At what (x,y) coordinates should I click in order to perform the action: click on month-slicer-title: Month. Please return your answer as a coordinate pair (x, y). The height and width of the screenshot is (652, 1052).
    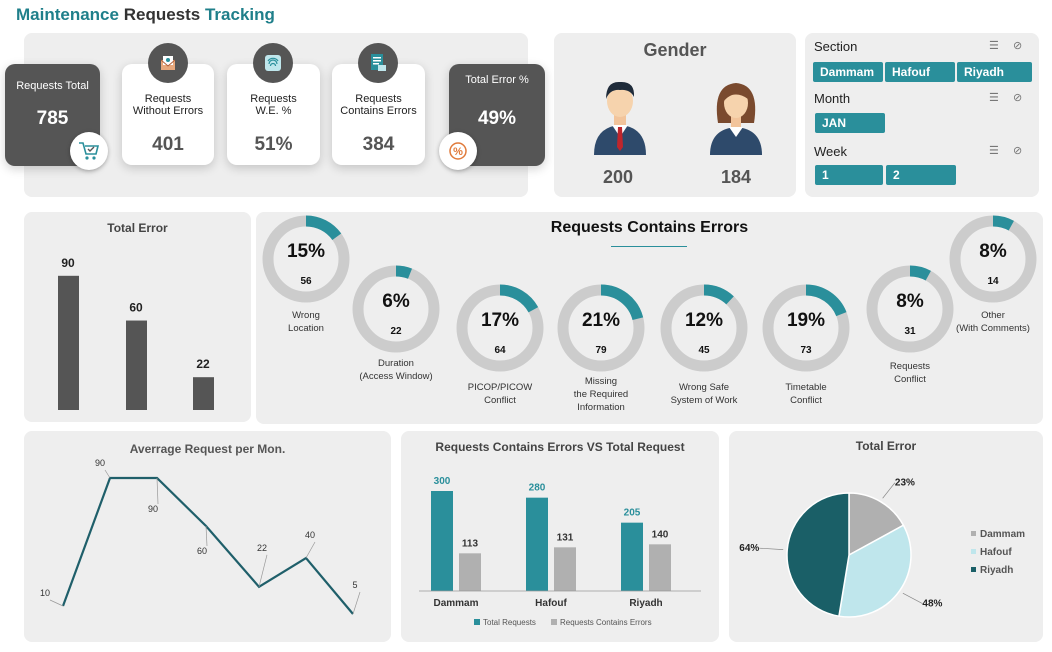
    Looking at the image, I should click on (832, 98).